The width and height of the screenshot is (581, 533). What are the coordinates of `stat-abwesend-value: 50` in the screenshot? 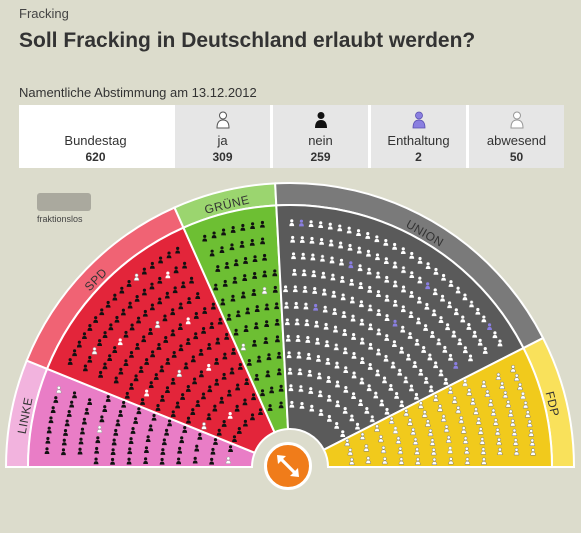 It's located at (516, 157).